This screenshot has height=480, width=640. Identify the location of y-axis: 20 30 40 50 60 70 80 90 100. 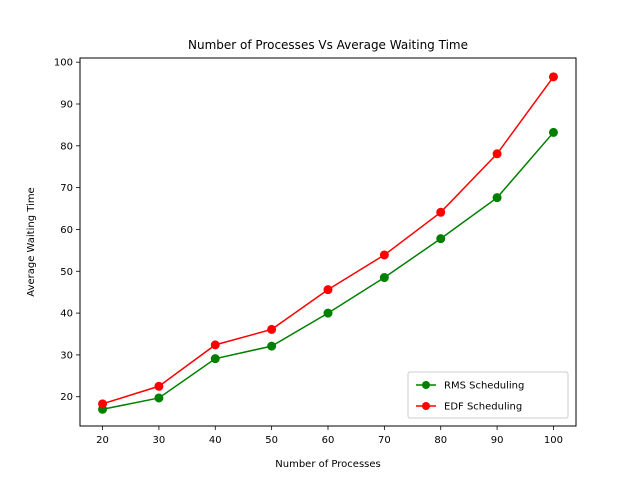
(67, 230).